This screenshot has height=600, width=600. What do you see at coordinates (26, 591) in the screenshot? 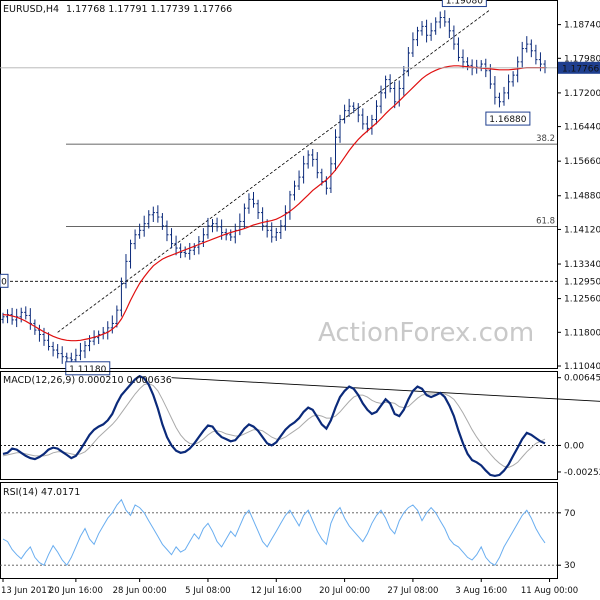
I see `x-axis-label: 13 Jun 2017` at bounding box center [26, 591].